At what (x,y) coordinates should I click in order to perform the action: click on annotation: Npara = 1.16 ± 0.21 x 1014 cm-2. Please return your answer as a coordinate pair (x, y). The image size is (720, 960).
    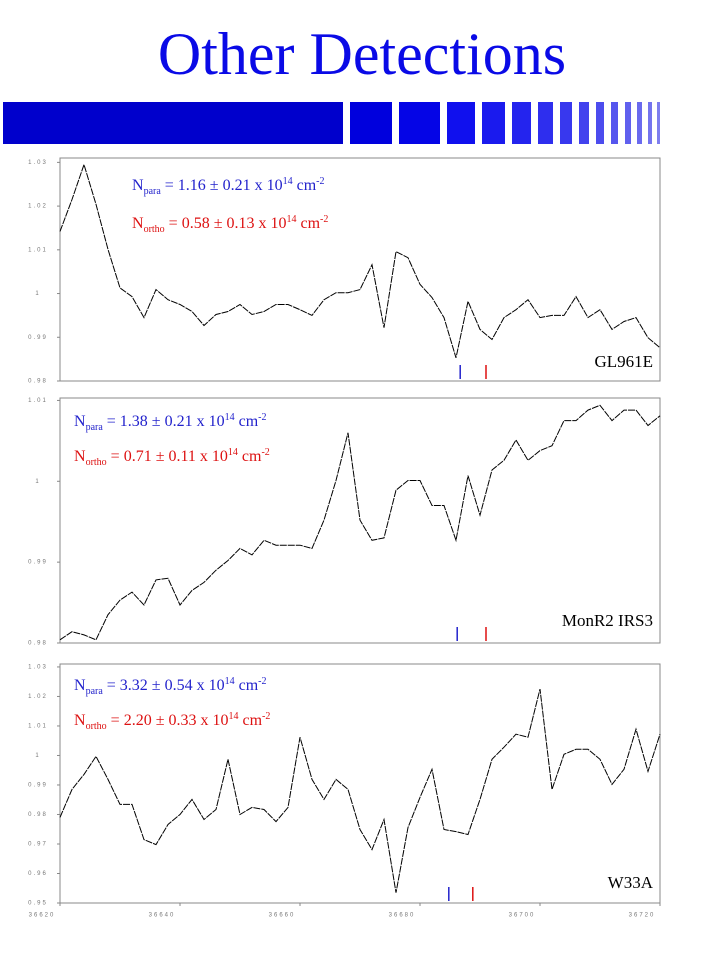
    Looking at the image, I should click on (228, 186).